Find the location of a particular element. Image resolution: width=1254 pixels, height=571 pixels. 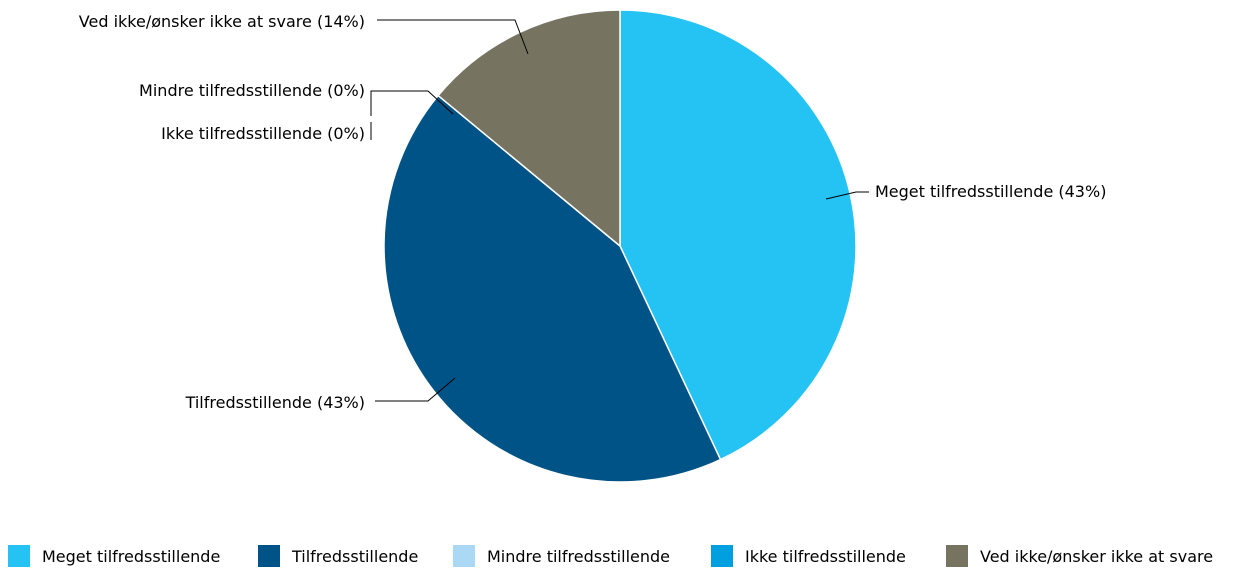

data-label-meget-tilfredsstillende: Meget tilfredsstillende (43%) is located at coordinates (990, 191).